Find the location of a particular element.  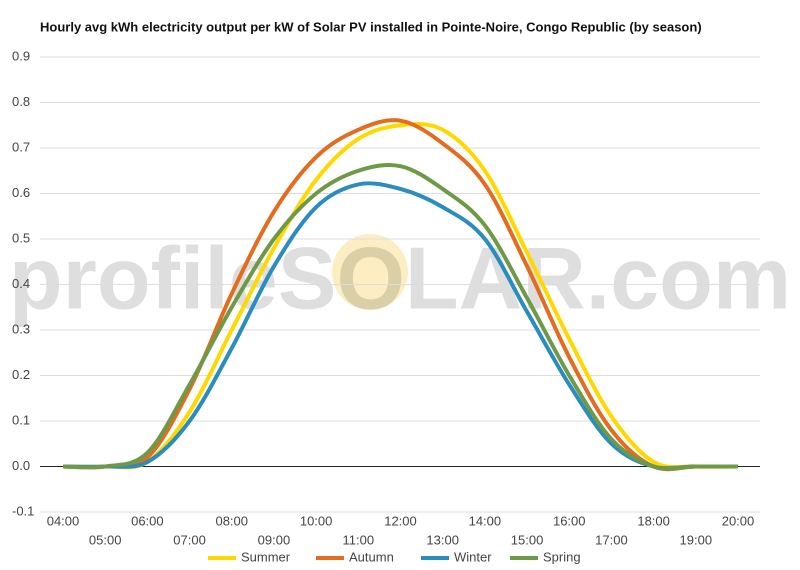

legend-label: Autumn is located at coordinates (371, 556).